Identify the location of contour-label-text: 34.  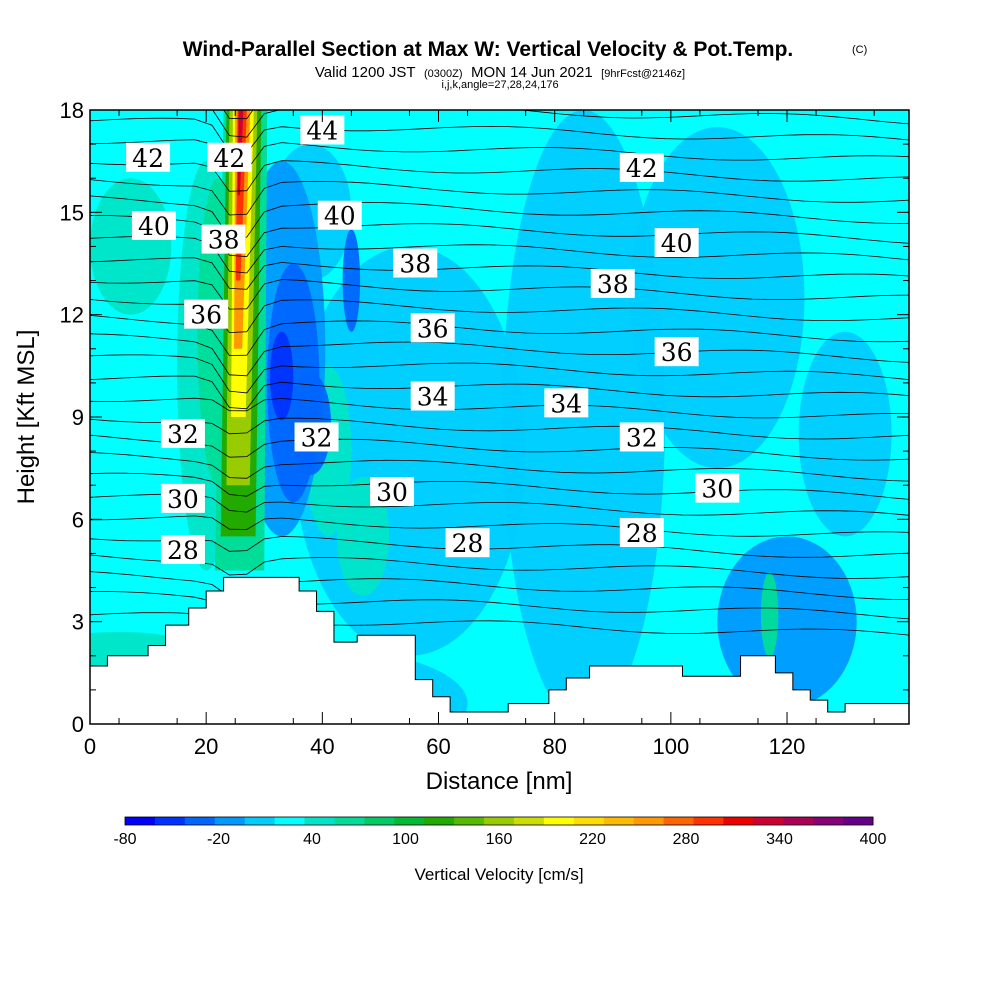
(433, 397).